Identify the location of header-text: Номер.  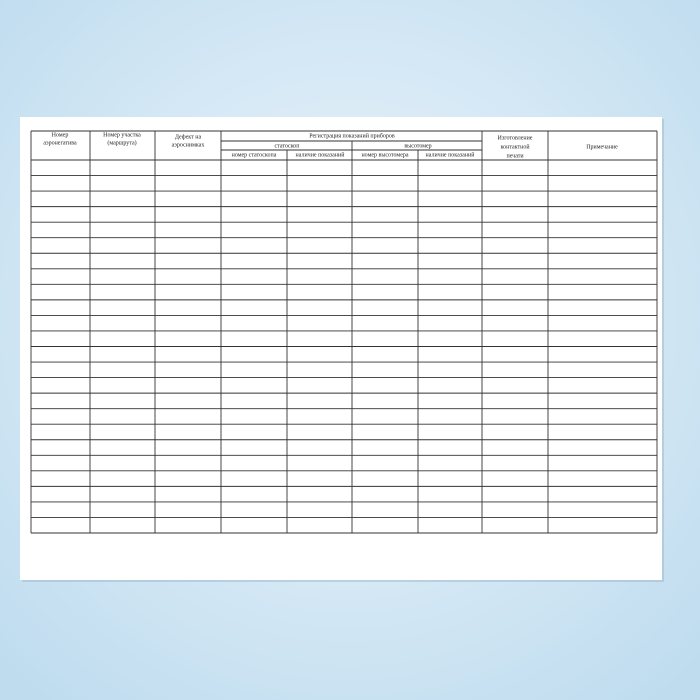
(60, 135).